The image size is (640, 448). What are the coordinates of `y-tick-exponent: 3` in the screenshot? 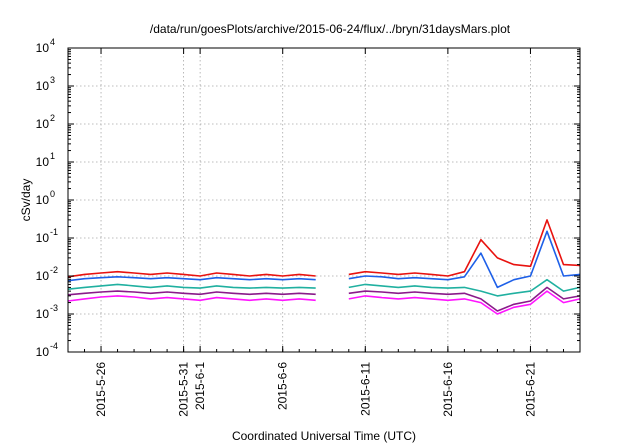 It's located at (52, 80).